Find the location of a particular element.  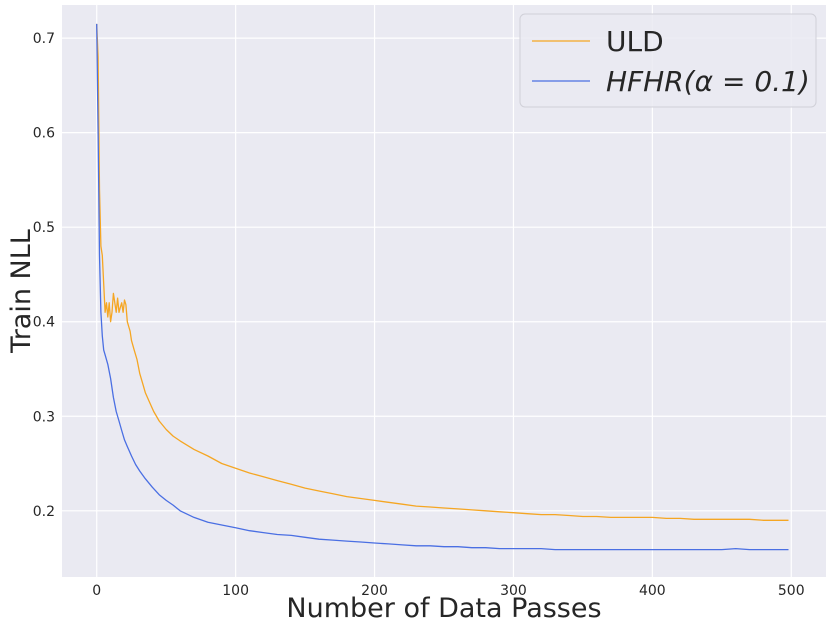

x-tick-label: 100 is located at coordinates (235, 591).